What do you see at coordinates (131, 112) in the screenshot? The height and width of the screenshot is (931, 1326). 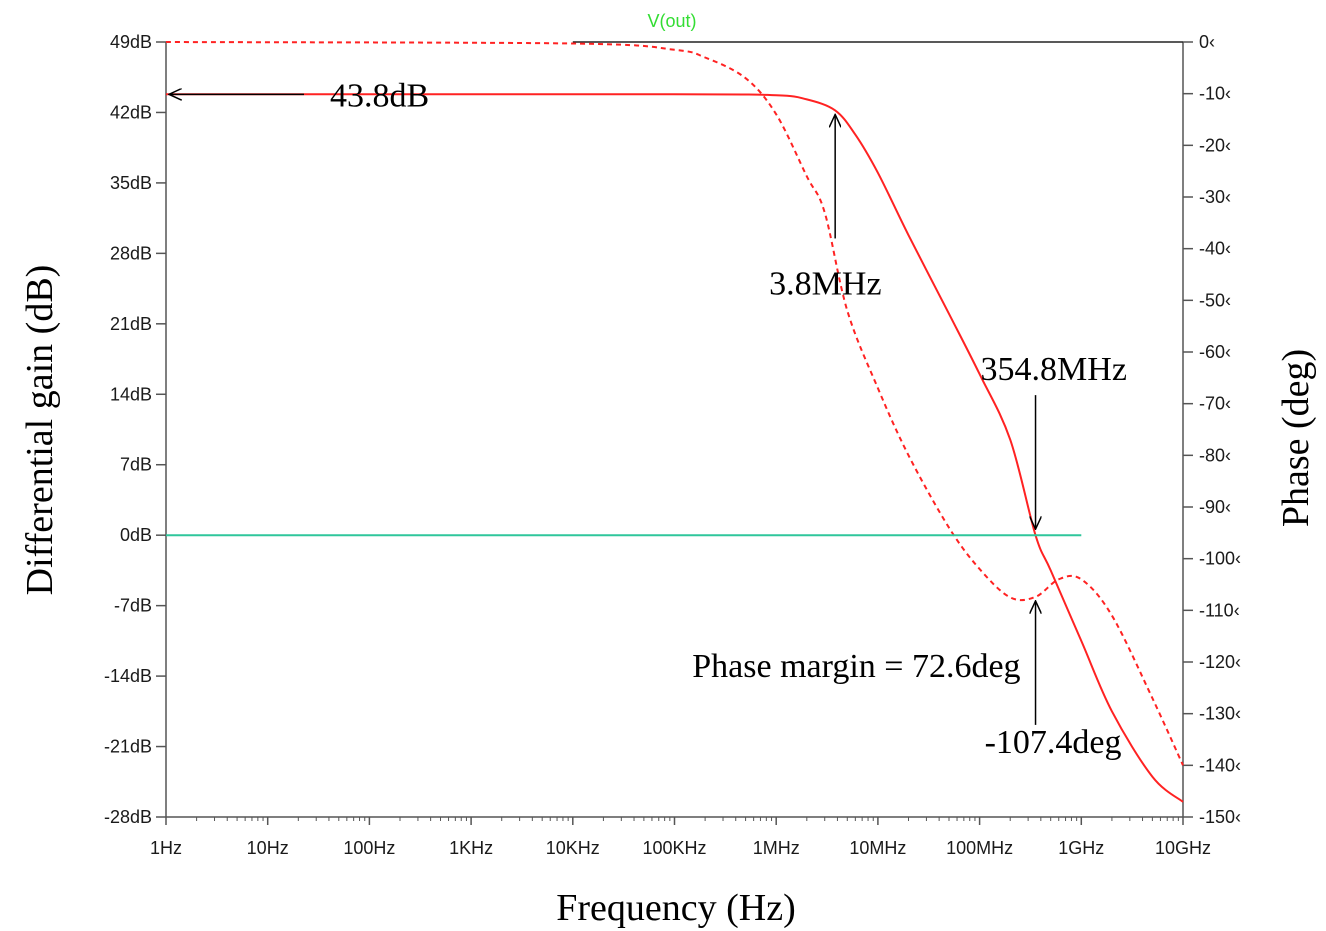 I see `y-left-tick-label: 42dB` at bounding box center [131, 112].